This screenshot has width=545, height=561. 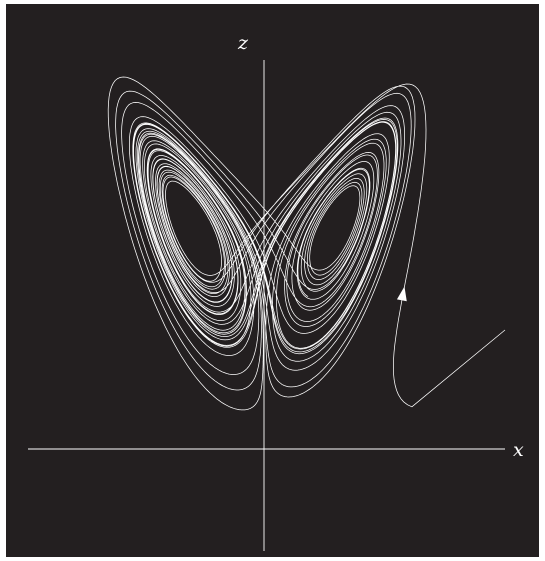 What do you see at coordinates (401, 294) in the screenshot?
I see `arrowhead-icon` at bounding box center [401, 294].